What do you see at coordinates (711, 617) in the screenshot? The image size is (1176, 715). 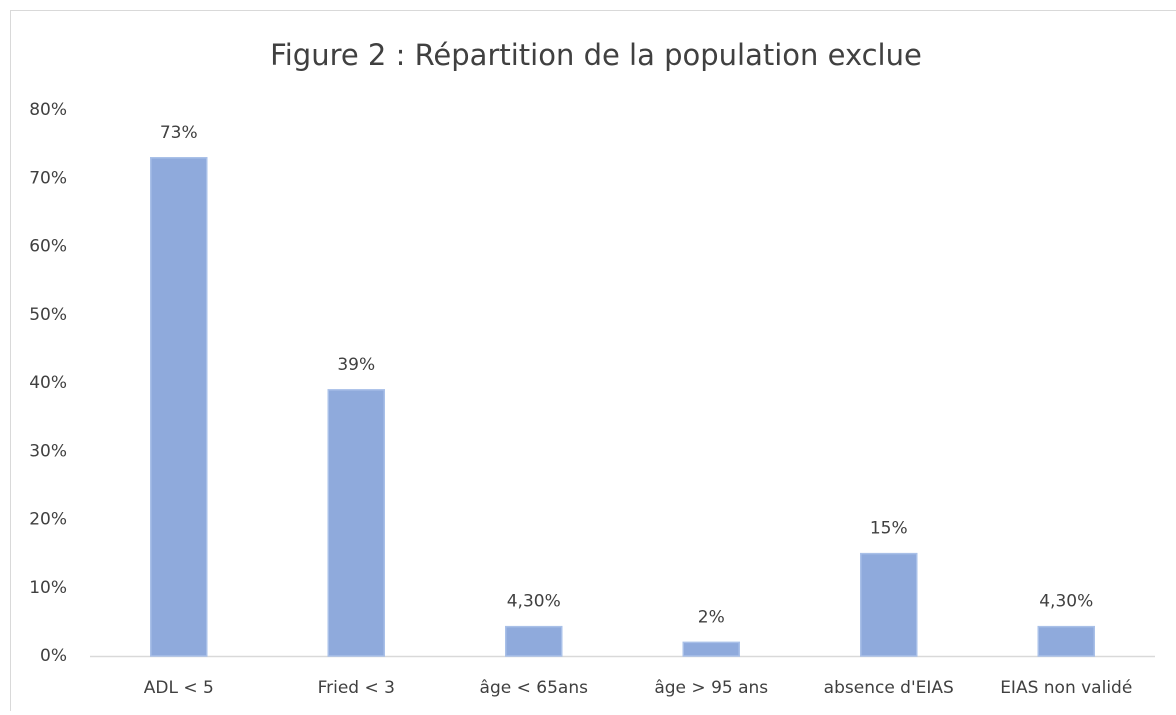 I see `data-label: 2%` at bounding box center [711, 617].